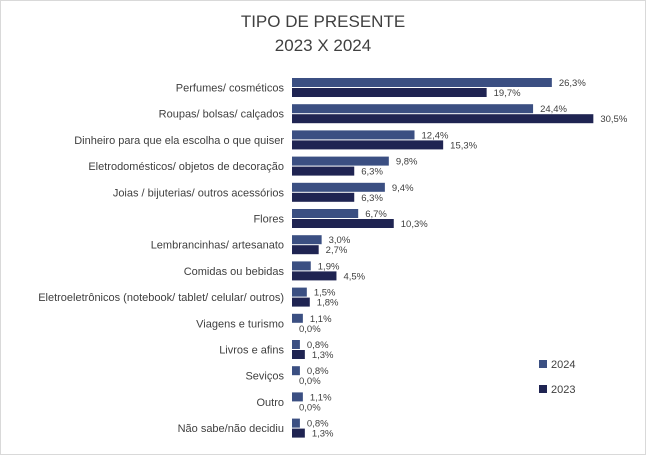 Image resolution: width=646 pixels, height=455 pixels. What do you see at coordinates (414, 224) in the screenshot?
I see `data-label: 10,3%` at bounding box center [414, 224].